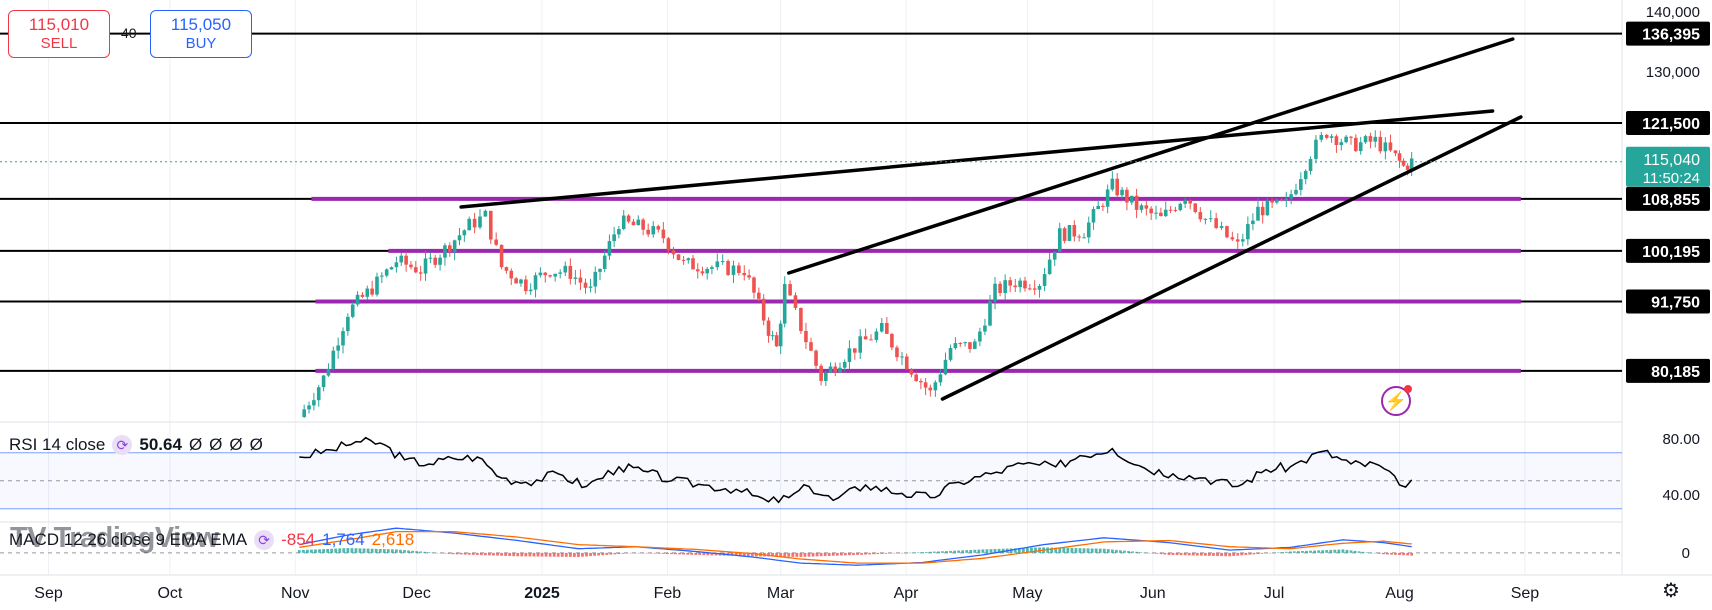 Image resolution: width=1712 pixels, height=610 pixels. Describe the element at coordinates (59, 34) in the screenshot. I see `sell-button: 115,010 SELL` at that location.